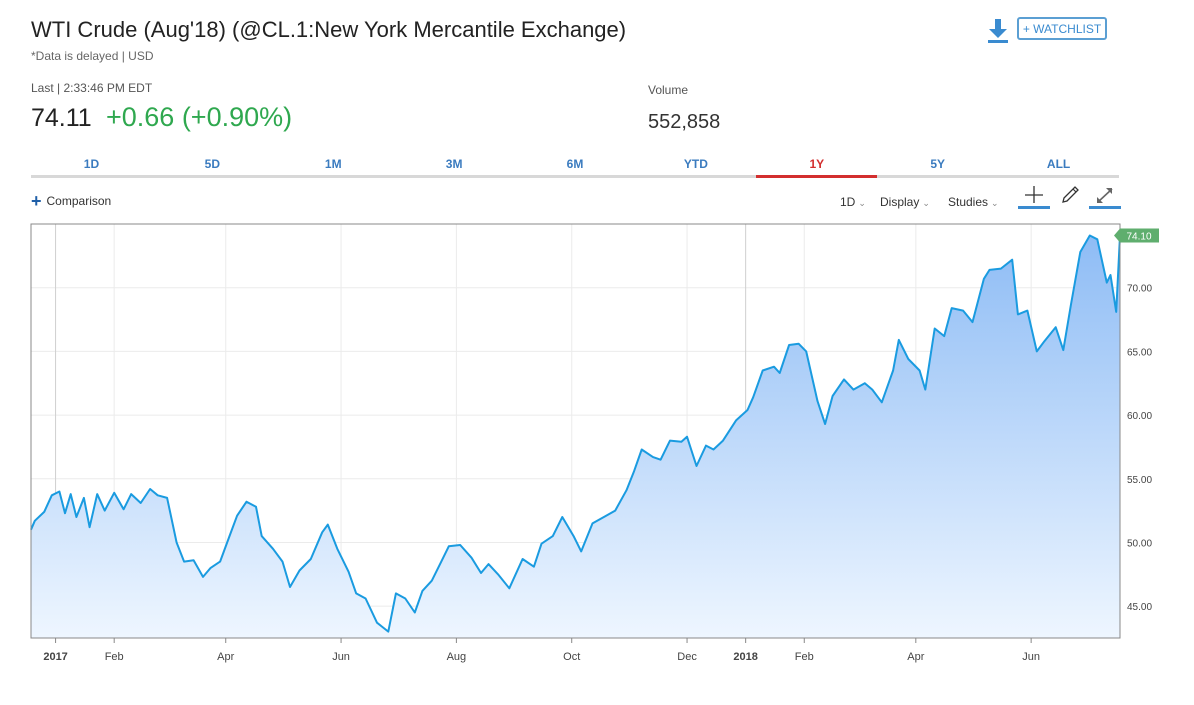 This screenshot has width=1194, height=705. What do you see at coordinates (36, 201) in the screenshot?
I see `plus-icon: +` at bounding box center [36, 201].